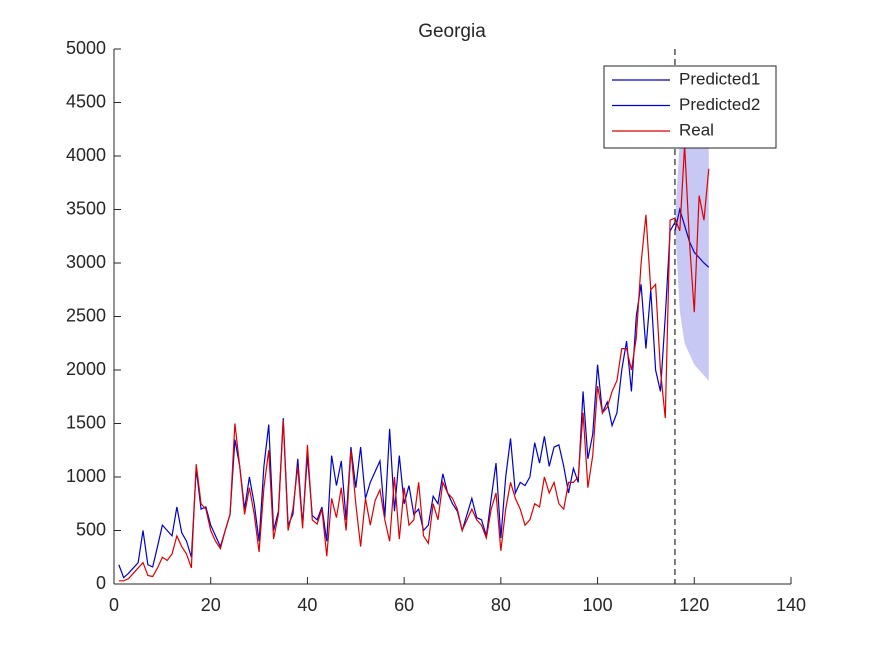  What do you see at coordinates (101, 583) in the screenshot?
I see `y-tick-label: 0` at bounding box center [101, 583].